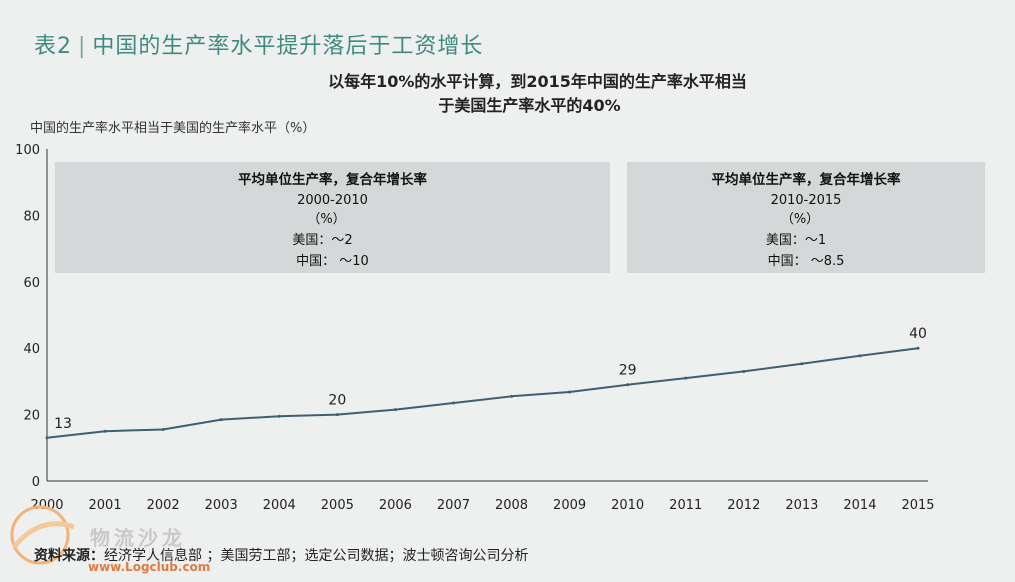 Image resolution: width=1015 pixels, height=582 pixels. What do you see at coordinates (806, 179) in the screenshot?
I see `annotation-2-title: 平均单位生产率，复合年增长率` at bounding box center [806, 179].